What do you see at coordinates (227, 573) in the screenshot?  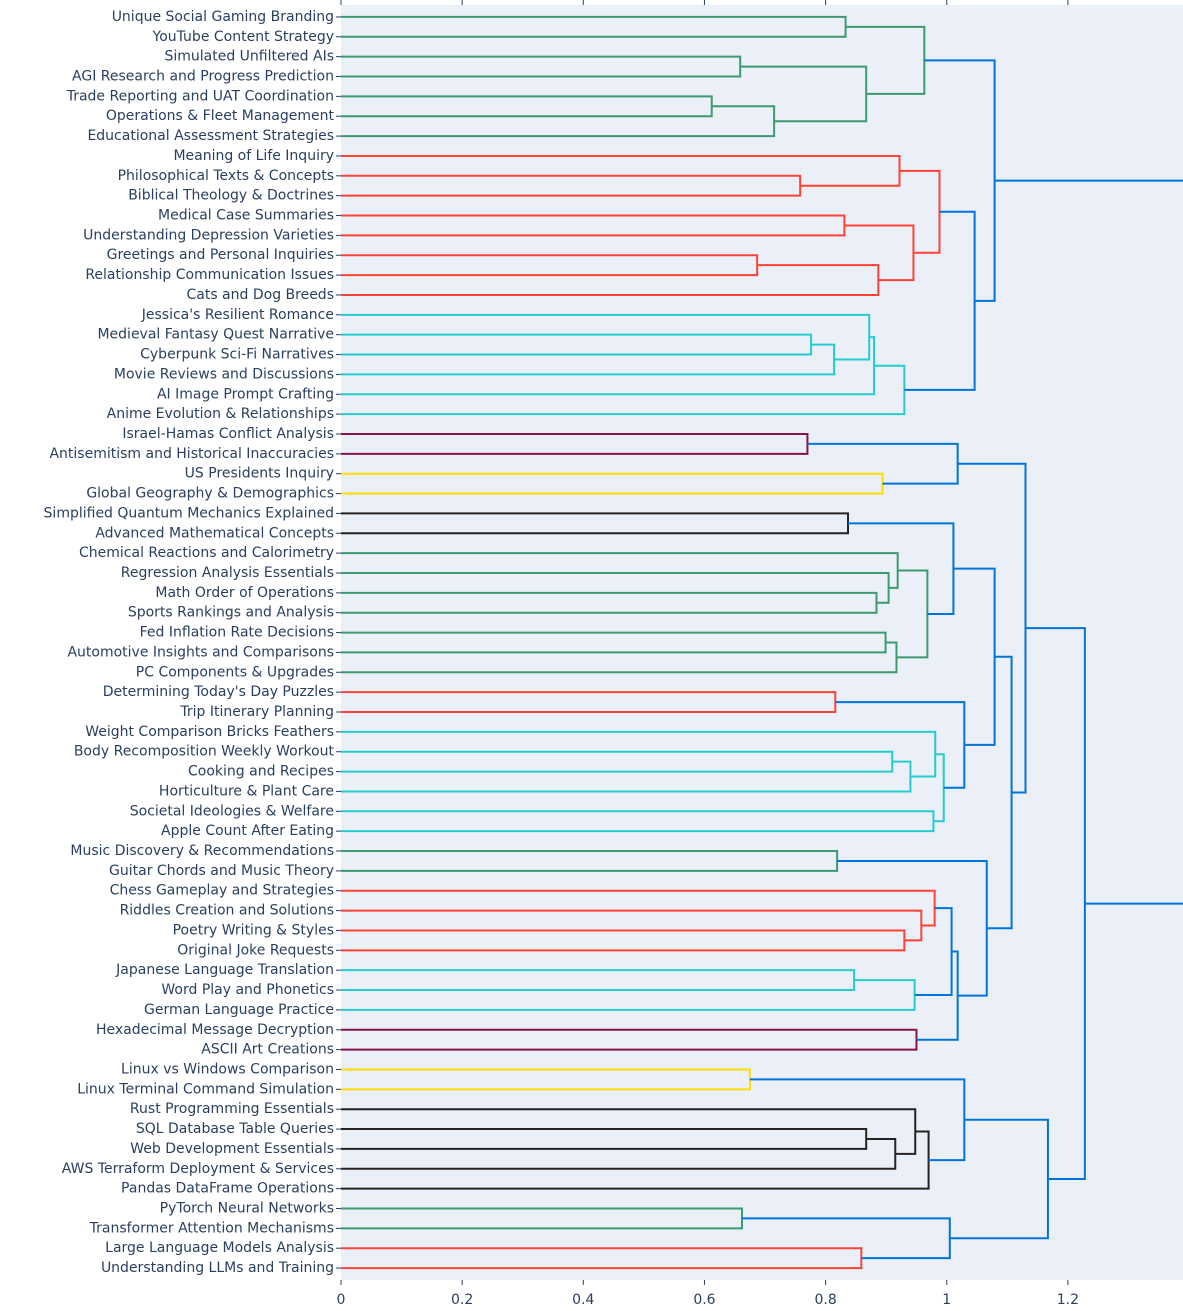 I see `leaf-label: Regression Analysis Essentials` at bounding box center [227, 573].